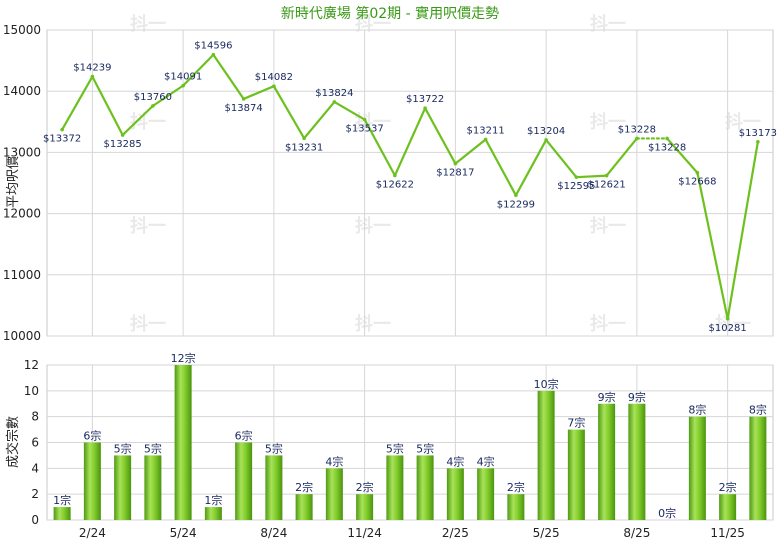  Describe the element at coordinates (22, 214) in the screenshot. I see `line-y-tick-label: 12000` at that location.